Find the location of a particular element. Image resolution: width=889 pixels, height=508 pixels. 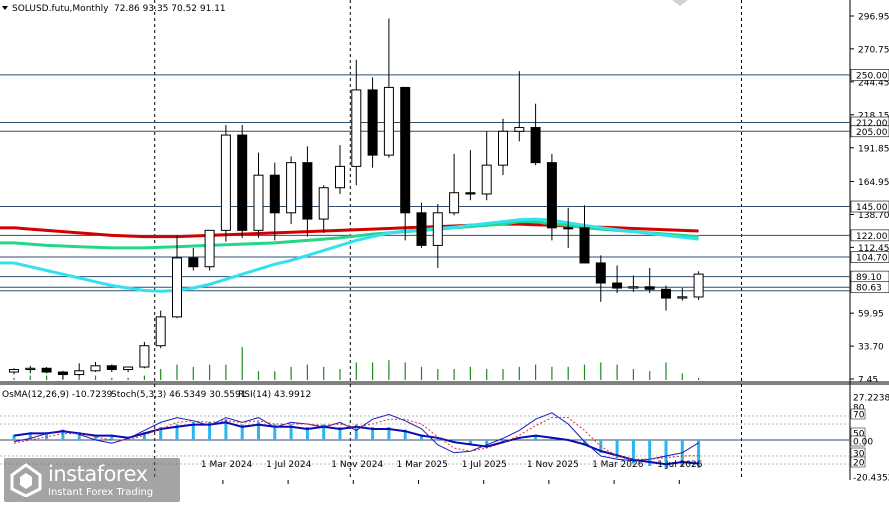

price-level-tag-label: 122.00 is located at coordinates (872, 237).